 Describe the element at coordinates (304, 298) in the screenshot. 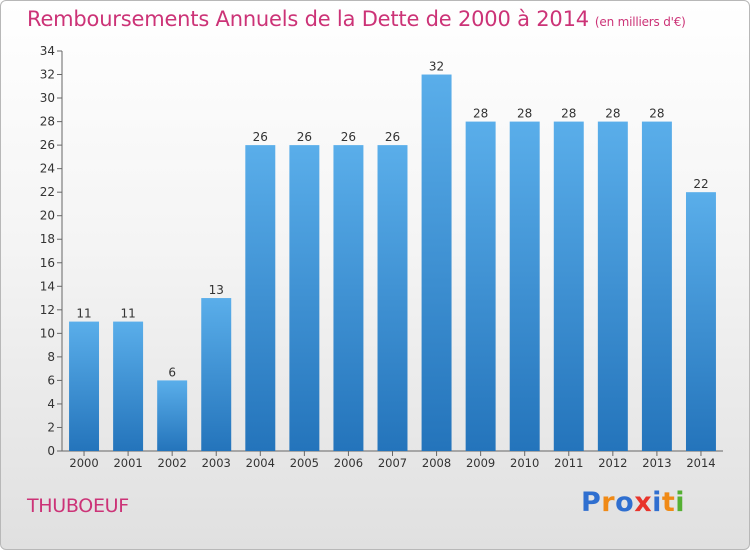

I see `bar-2005` at that location.